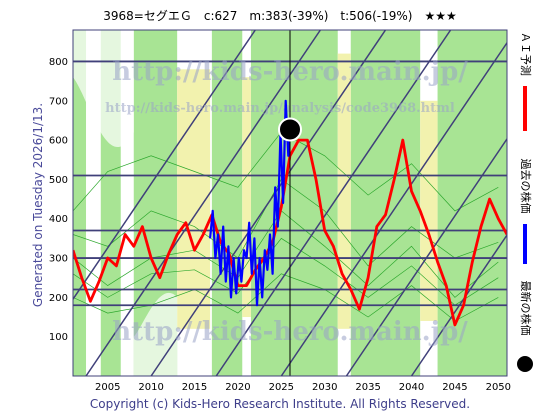 This screenshot has width=560, height=420. Describe the element at coordinates (58, 180) in the screenshot. I see `y-tick-label-500: 500` at that location.